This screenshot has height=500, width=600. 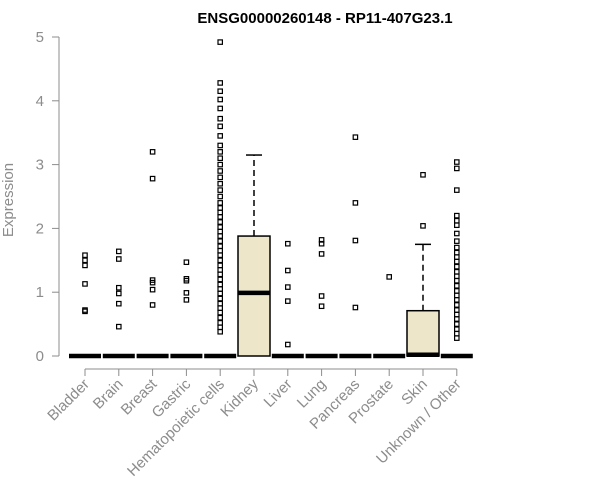 I want to click on y-tick-label: 3, so click(x=40, y=165).